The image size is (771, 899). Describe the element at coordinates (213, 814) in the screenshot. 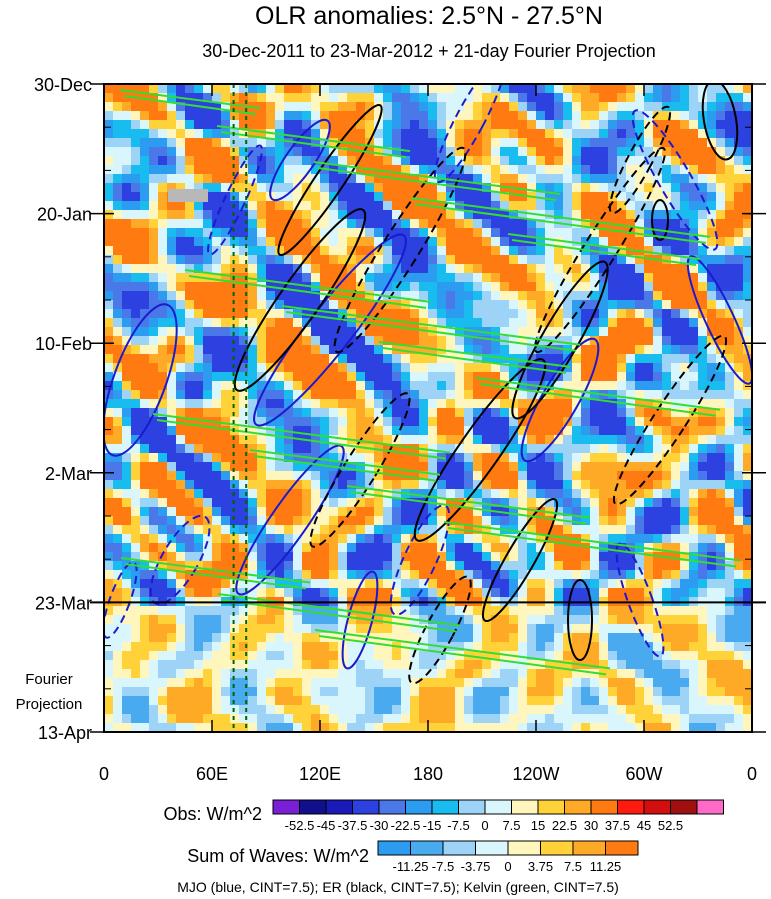

I see `obs-colorbar-label: Obs: W/m^2` at that location.